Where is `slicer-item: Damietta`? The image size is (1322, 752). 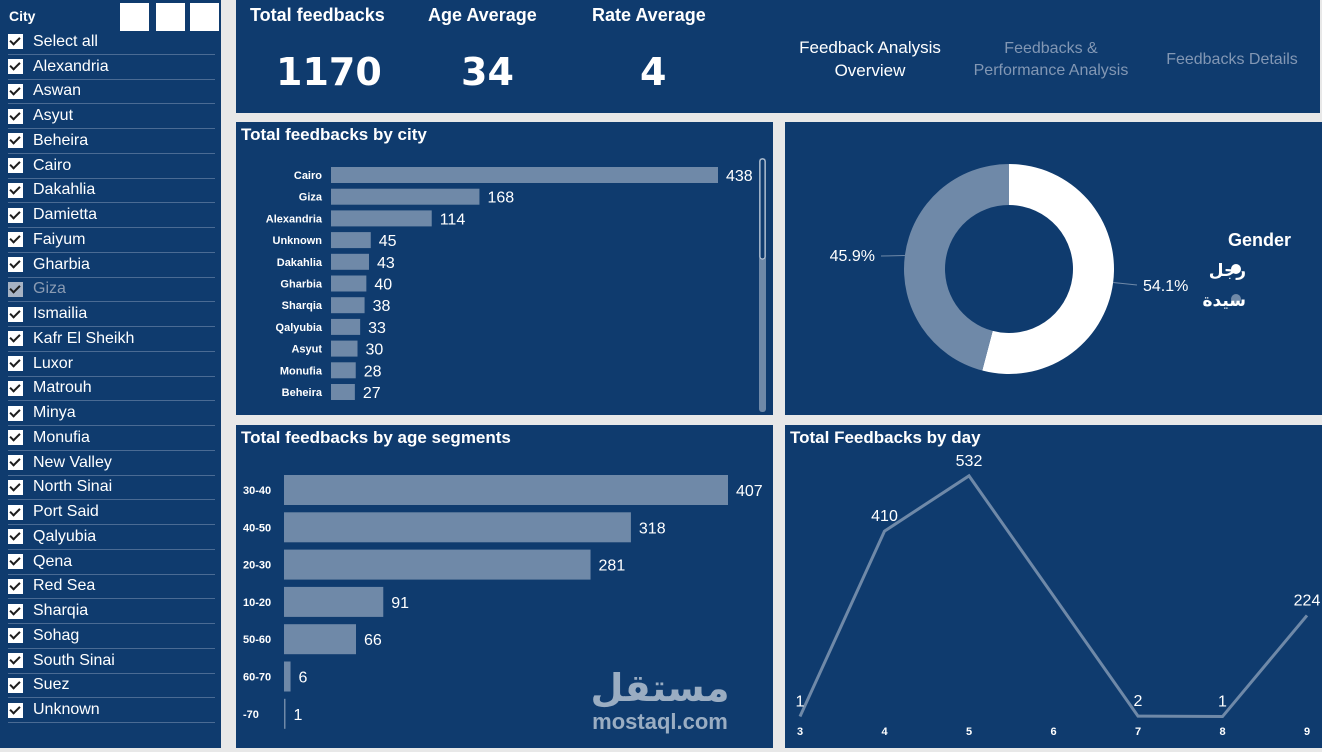 slicer-item: Damietta is located at coordinates (111, 215).